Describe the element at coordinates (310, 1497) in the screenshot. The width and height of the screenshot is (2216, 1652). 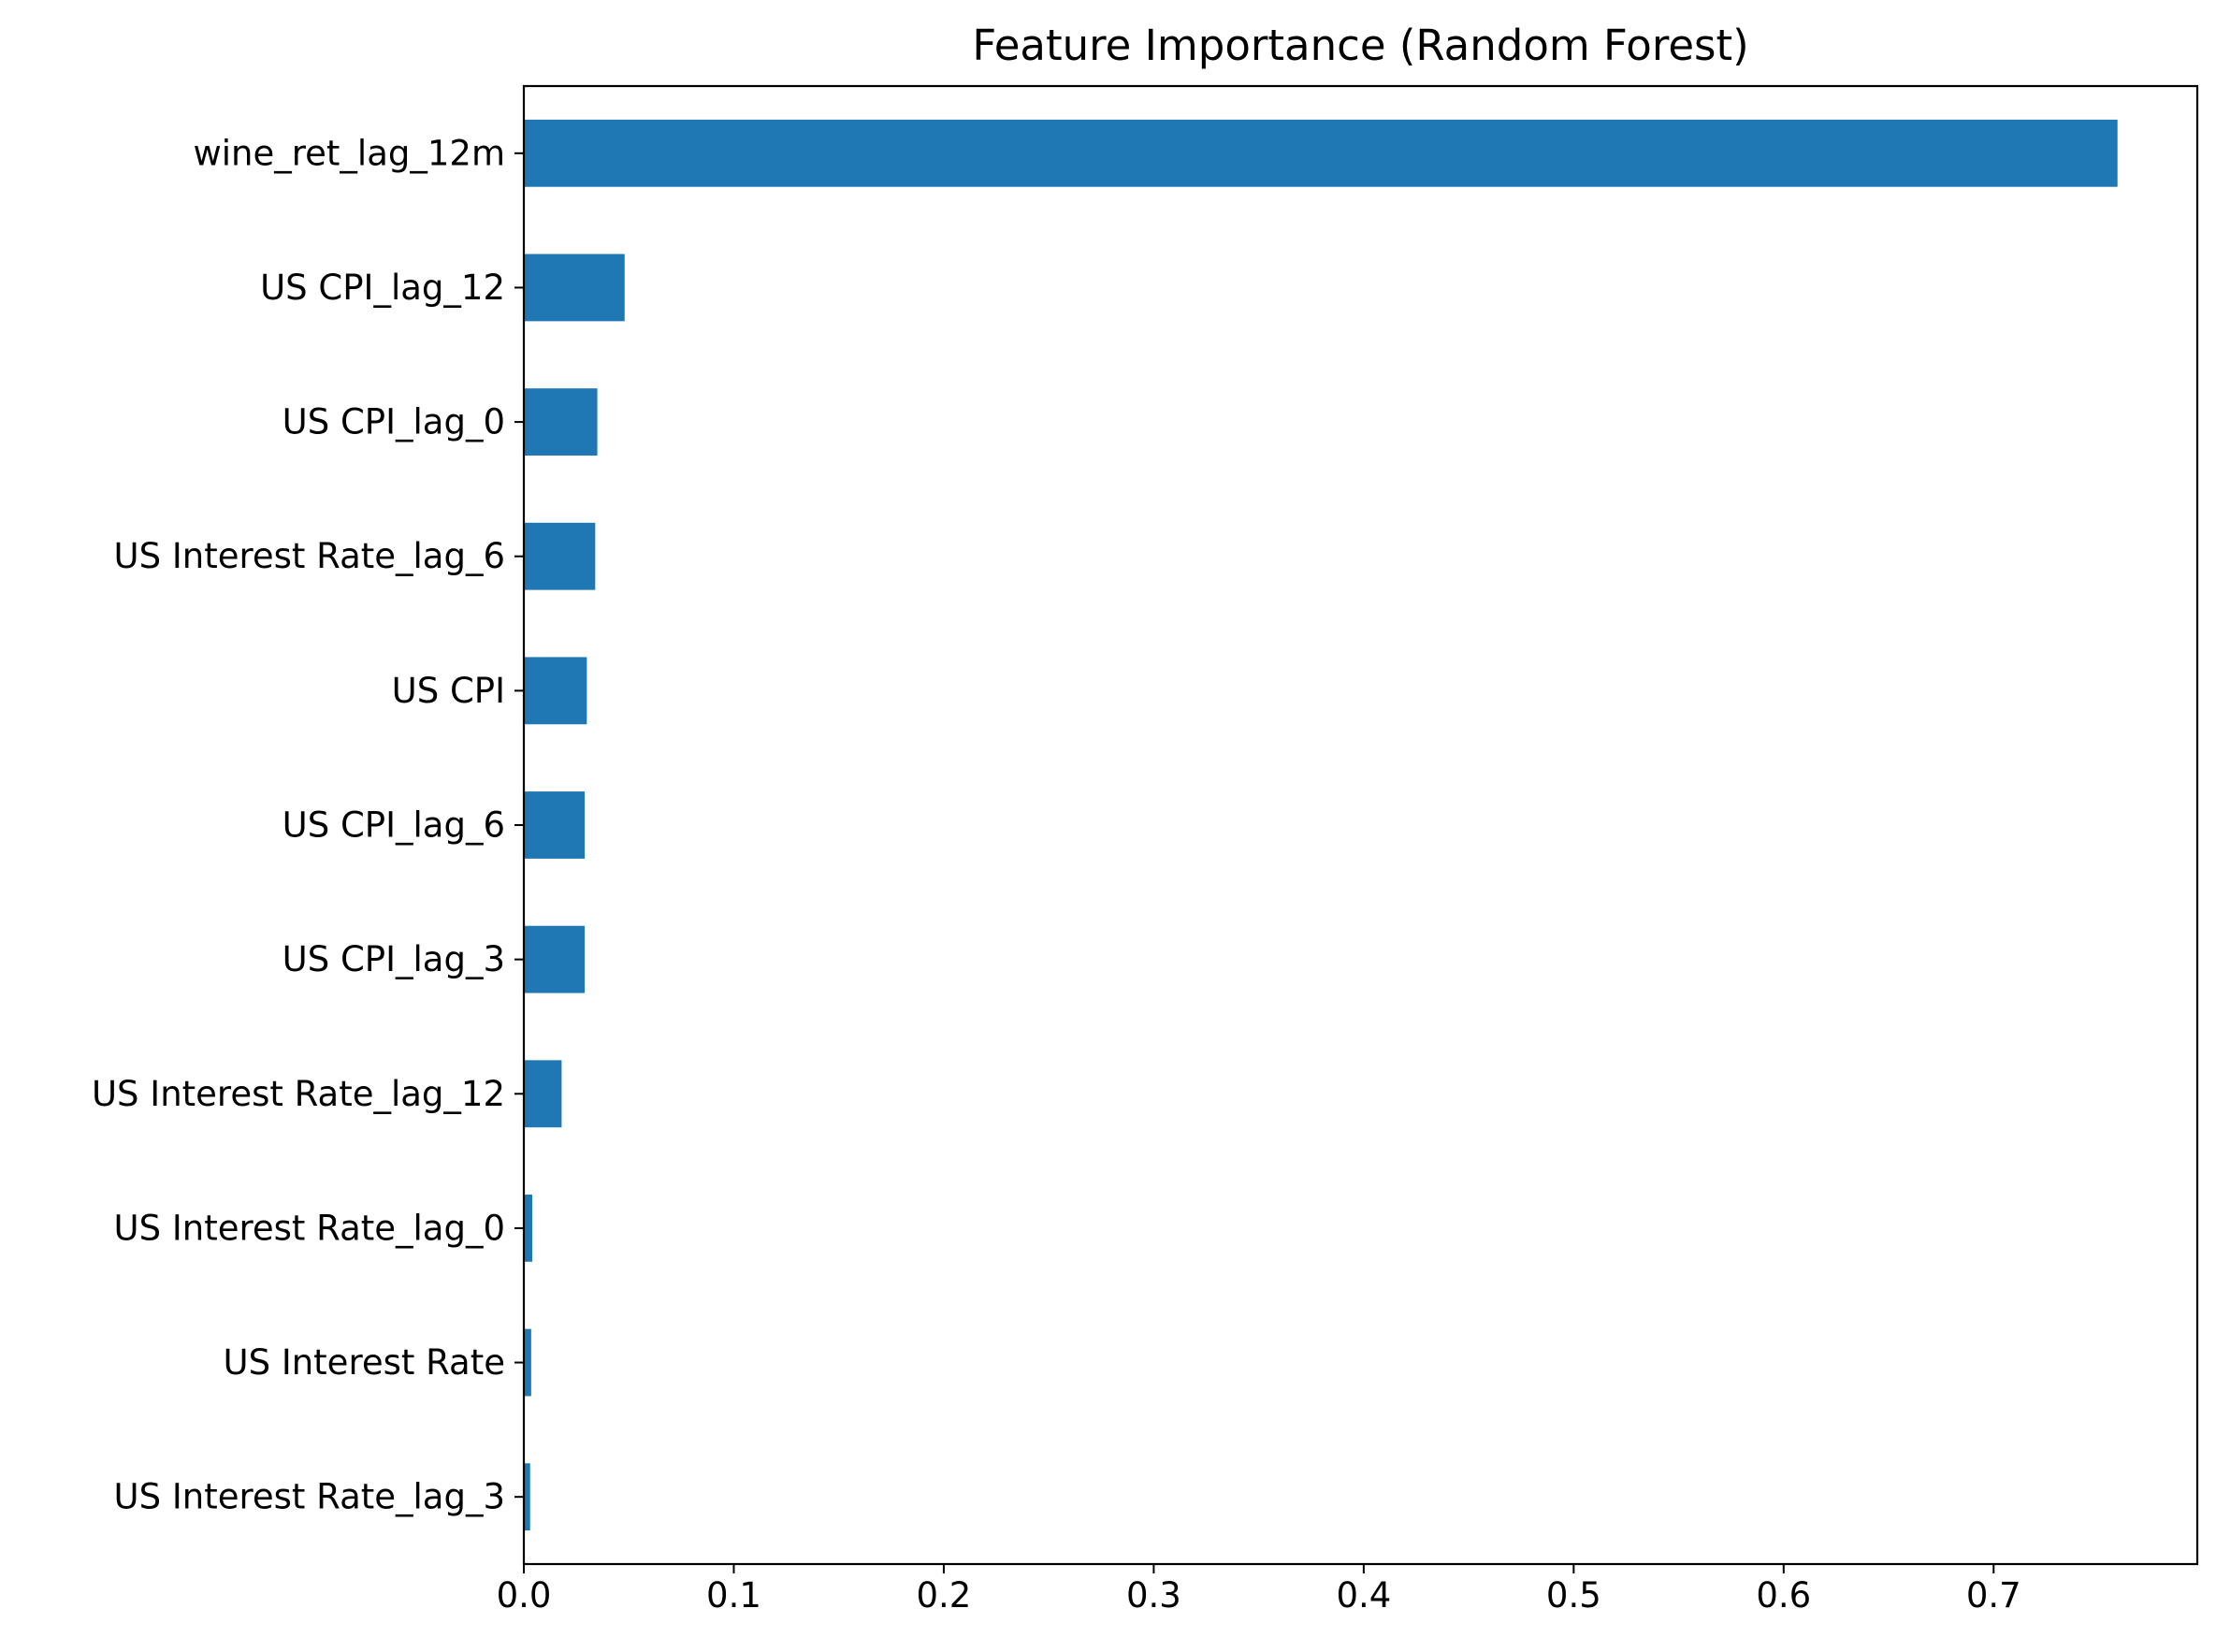
I see `y-tick-label-10: US Interest Rate_lag_3` at that location.